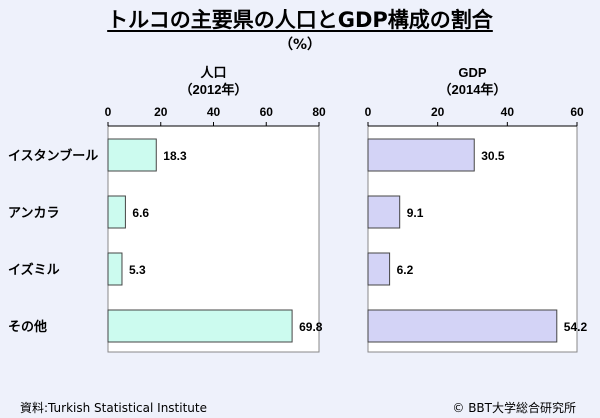  Describe the element at coordinates (33, 212) in the screenshot. I see `category-label-1: アンカラ` at that location.